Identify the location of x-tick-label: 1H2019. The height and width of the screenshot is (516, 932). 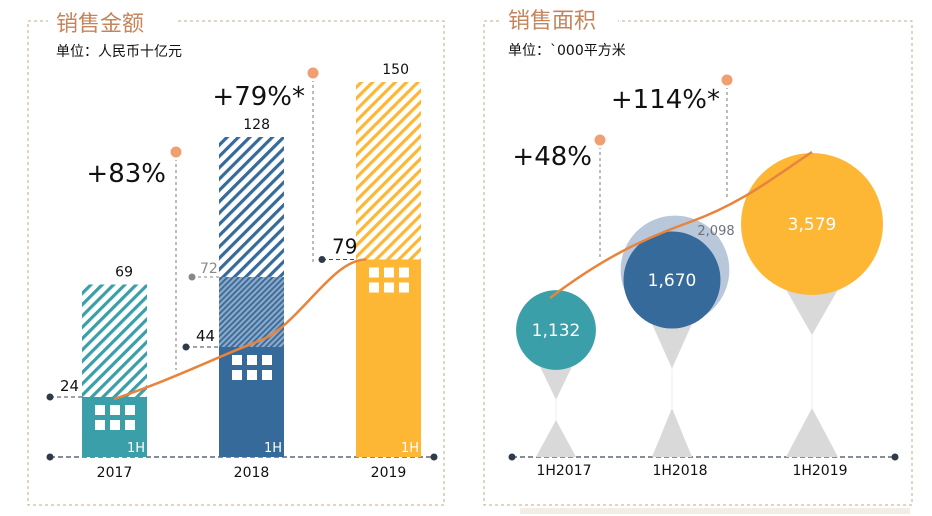
(819, 471).